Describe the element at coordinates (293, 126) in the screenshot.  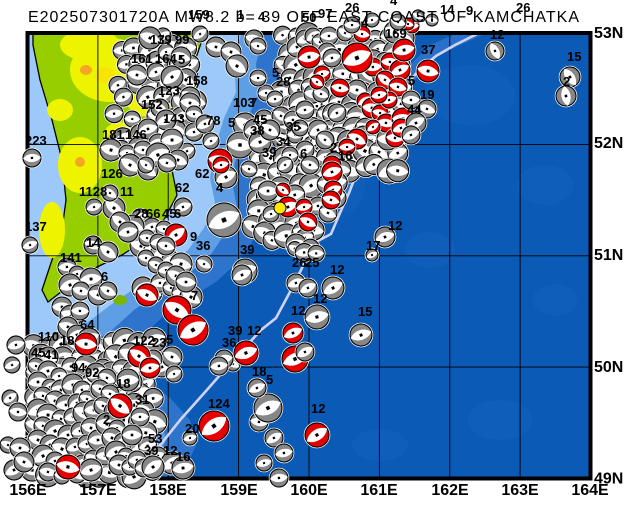
I see `svg-text: 35` at that location.